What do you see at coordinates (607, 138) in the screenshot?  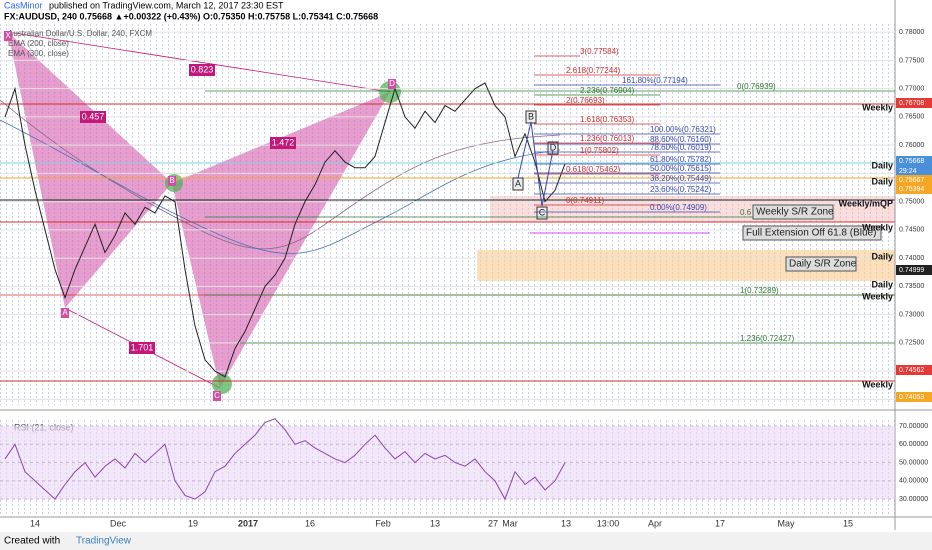 I see `fib-label: 1.236(0.76013)` at bounding box center [607, 138].